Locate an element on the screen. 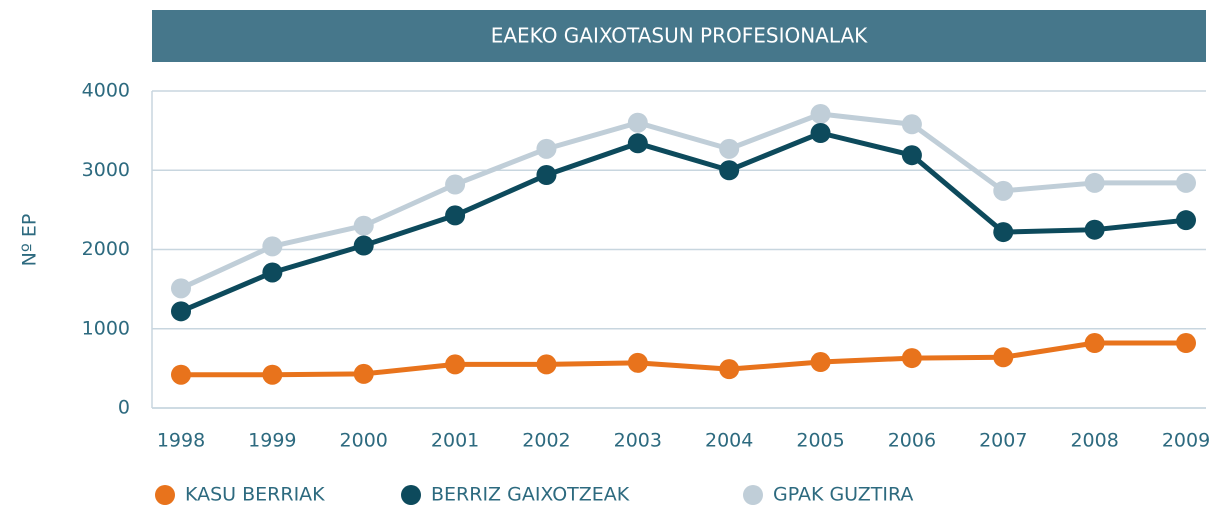 The height and width of the screenshot is (506, 1219). series-line is located at coordinates (683, 359).